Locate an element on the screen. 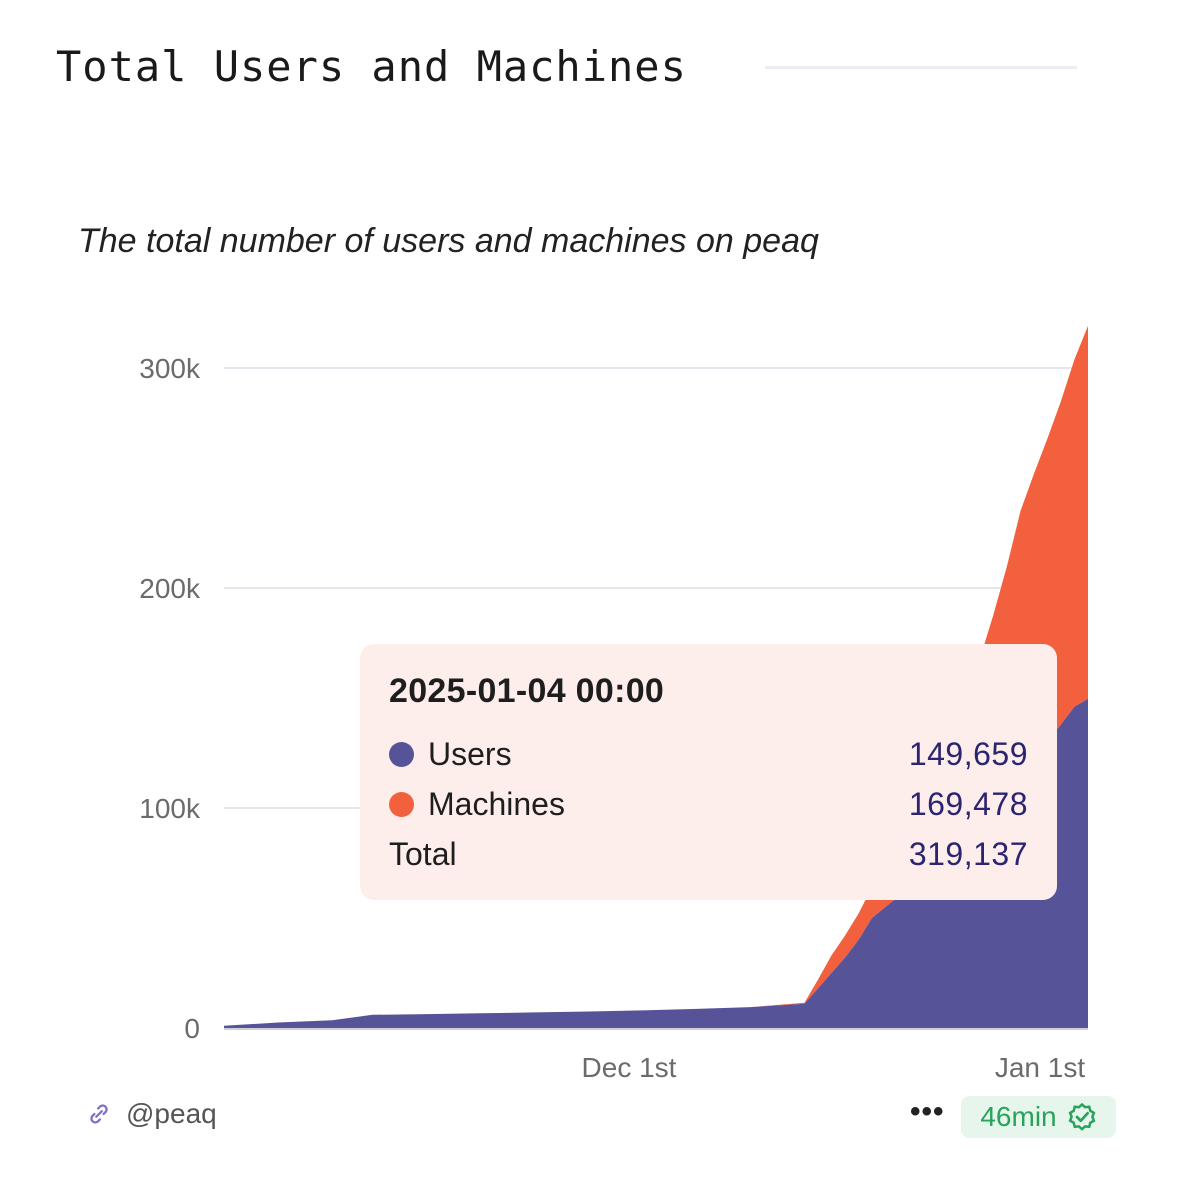  freshness-badge: 46min is located at coordinates (1038, 1117).